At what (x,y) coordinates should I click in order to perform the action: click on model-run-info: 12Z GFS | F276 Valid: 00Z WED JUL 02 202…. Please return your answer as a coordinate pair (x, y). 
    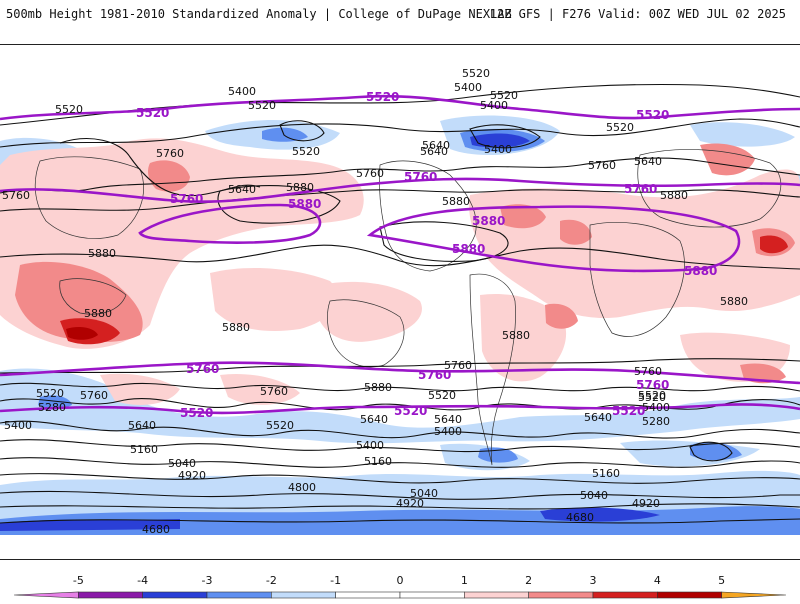
    Looking at the image, I should click on (637, 14).